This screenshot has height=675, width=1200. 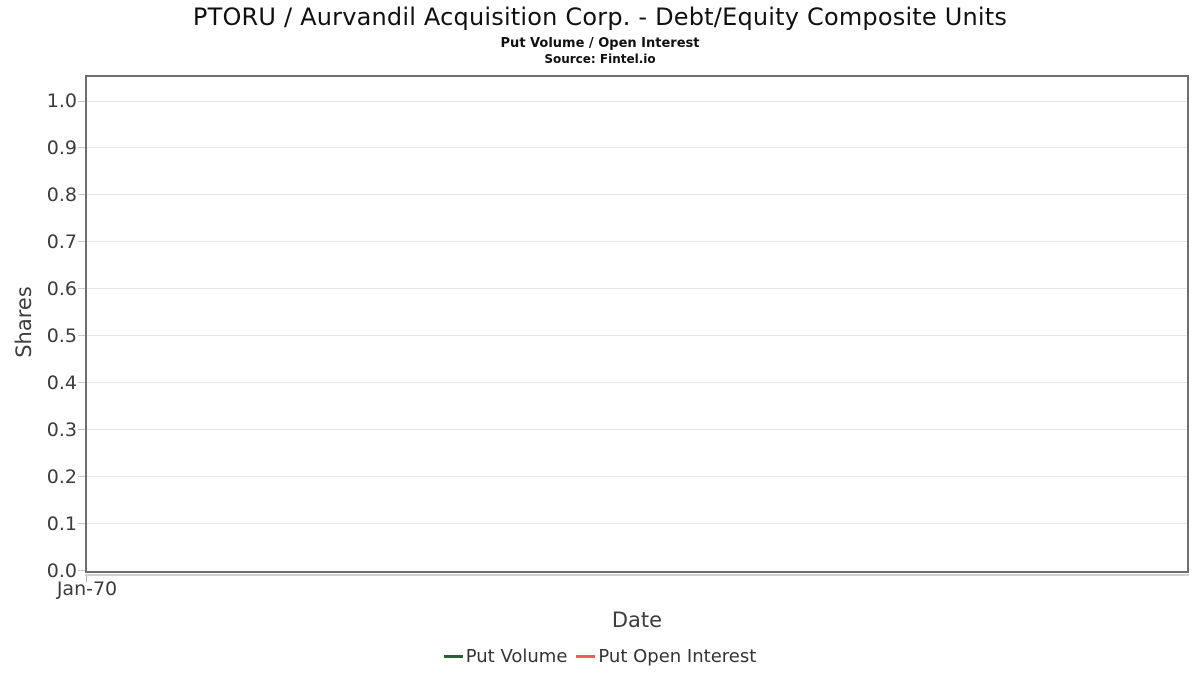 I want to click on legend: Put Volume Put Open Interest, so click(x=600, y=656).